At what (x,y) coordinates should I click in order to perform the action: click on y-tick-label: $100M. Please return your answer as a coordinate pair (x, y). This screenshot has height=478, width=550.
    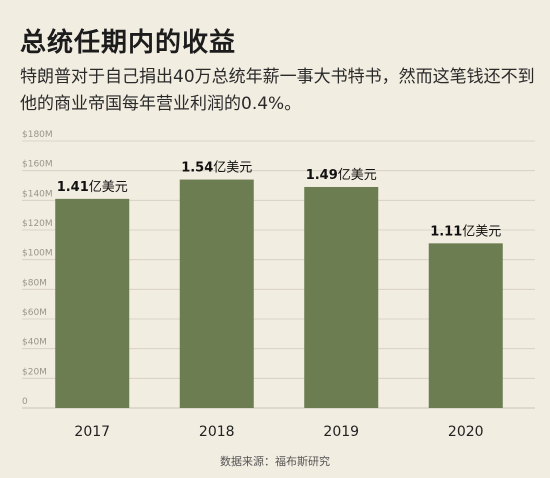
    Looking at the image, I should click on (37, 254).